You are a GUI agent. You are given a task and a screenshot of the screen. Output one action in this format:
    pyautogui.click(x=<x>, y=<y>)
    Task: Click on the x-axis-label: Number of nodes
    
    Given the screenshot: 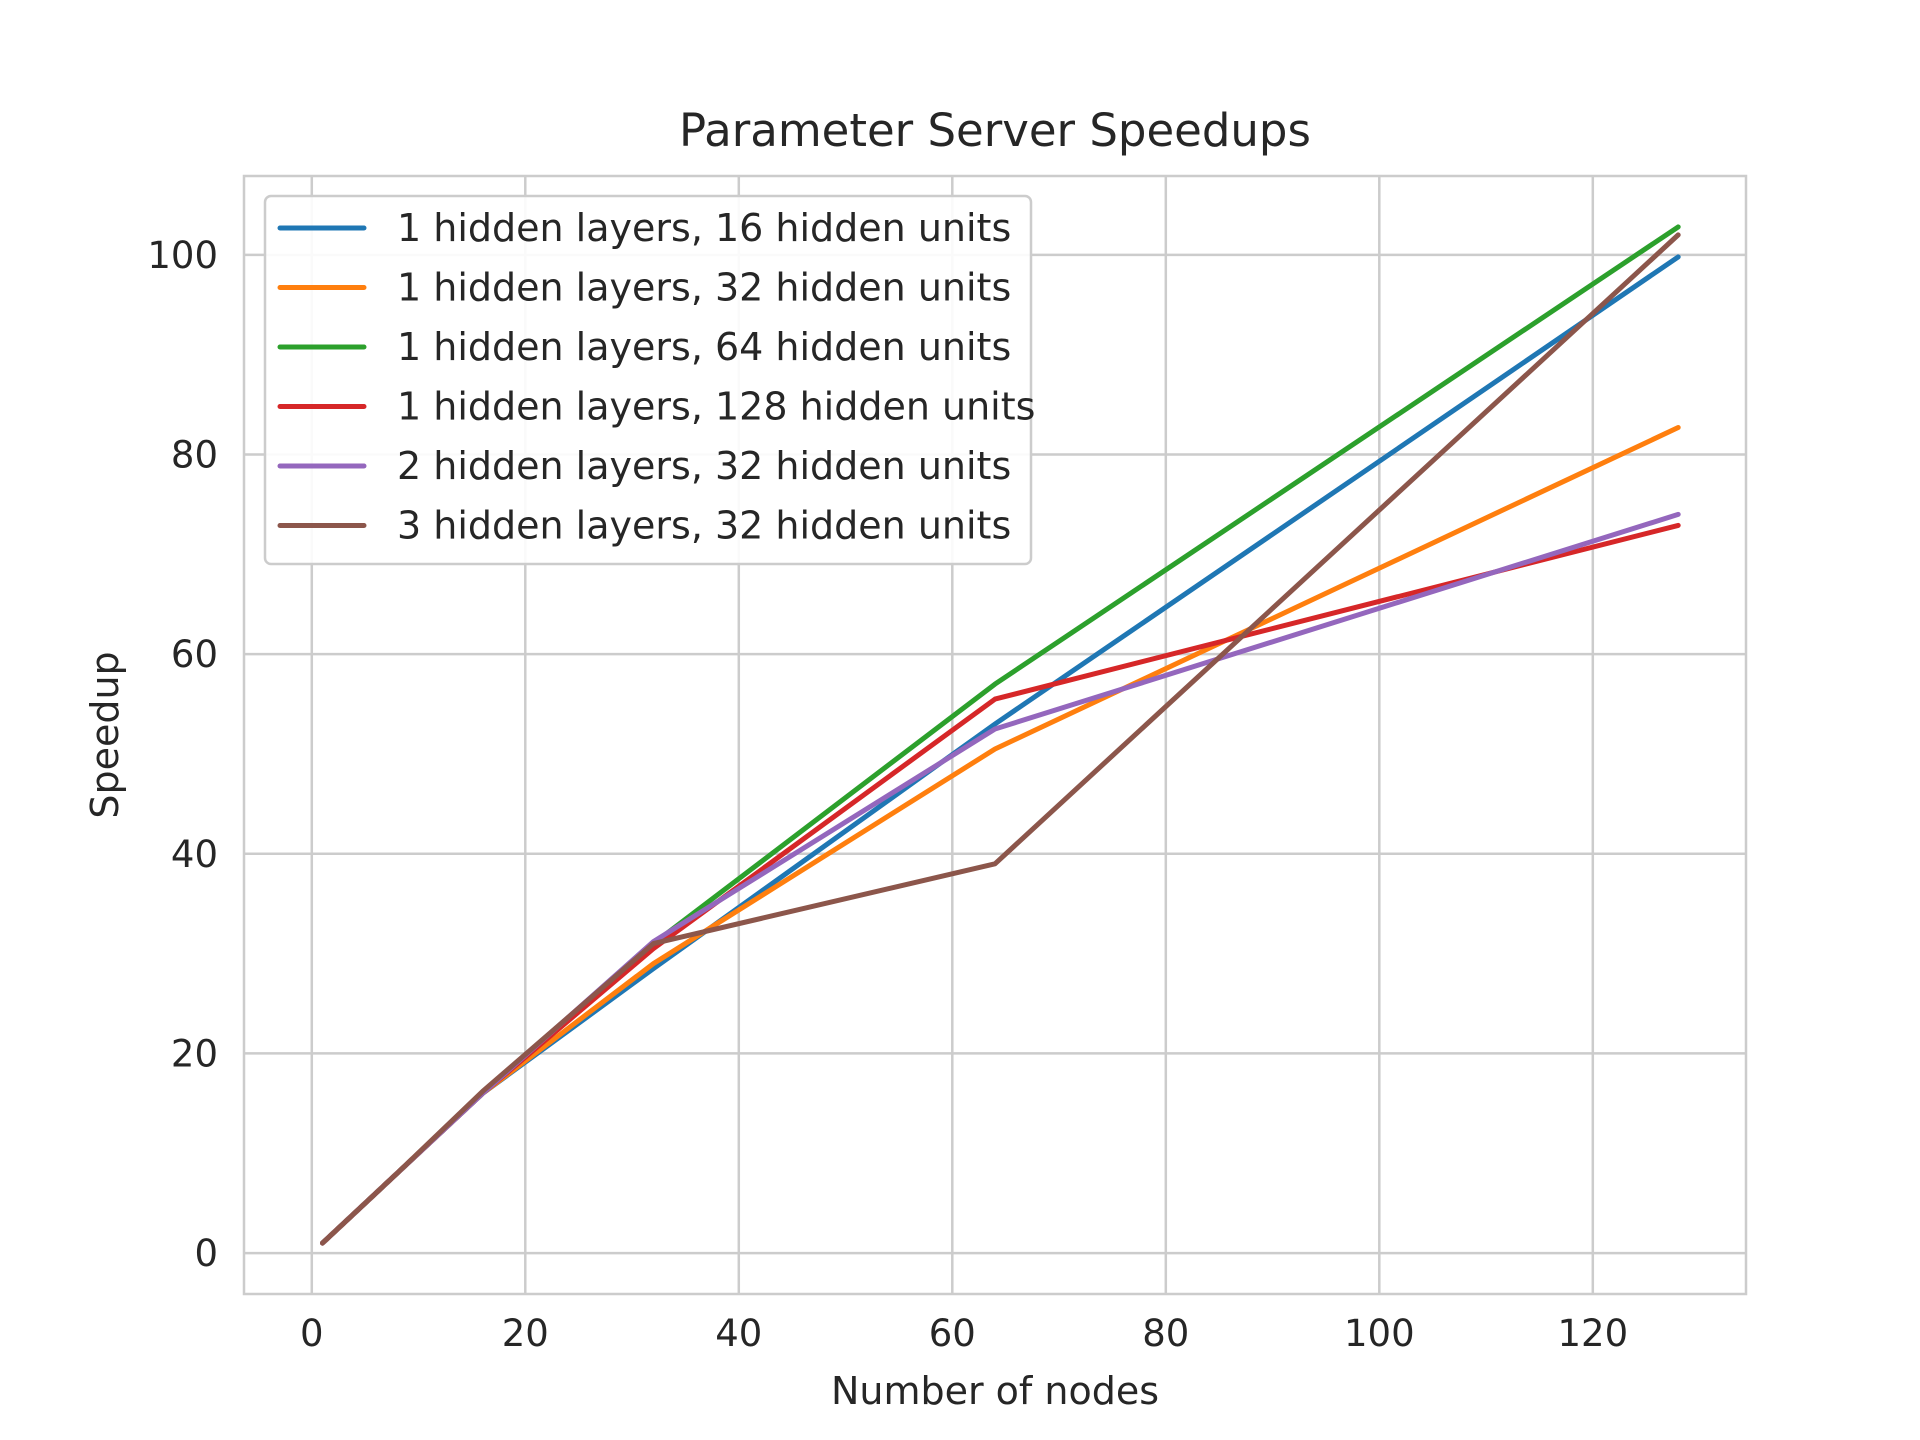 What is the action you would take?
    pyautogui.click(x=995, y=1391)
    